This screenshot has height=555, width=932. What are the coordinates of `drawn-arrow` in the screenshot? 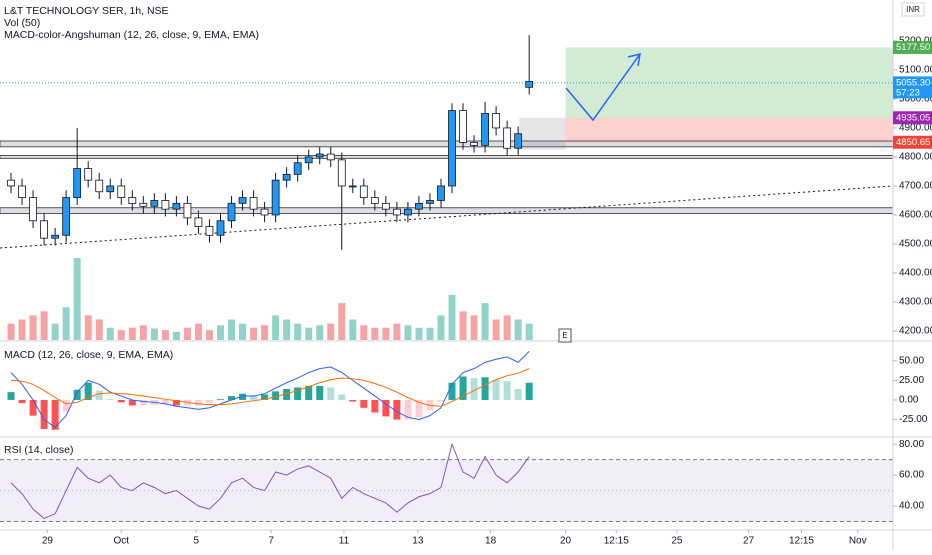 It's located at (603, 87).